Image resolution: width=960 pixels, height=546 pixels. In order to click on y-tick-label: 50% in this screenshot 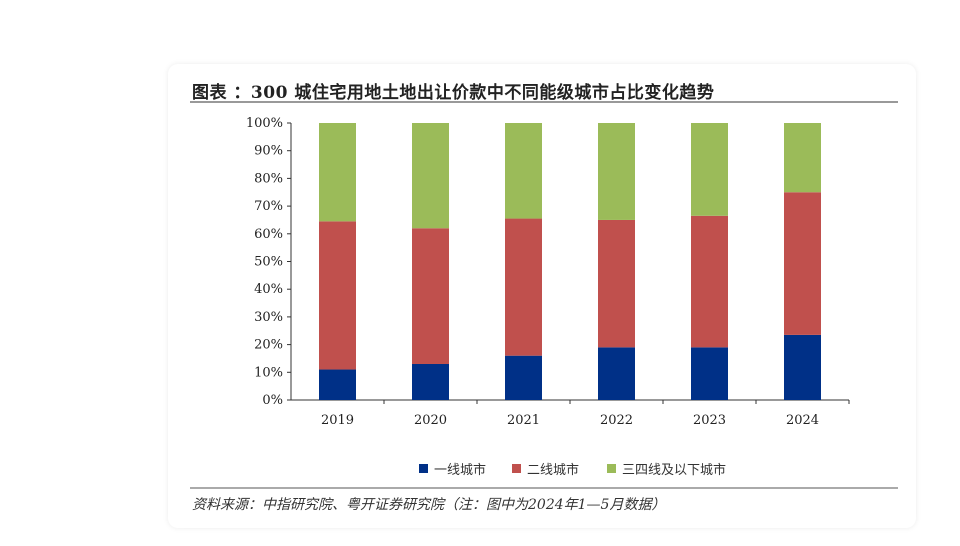, I will do `click(268, 262)`.